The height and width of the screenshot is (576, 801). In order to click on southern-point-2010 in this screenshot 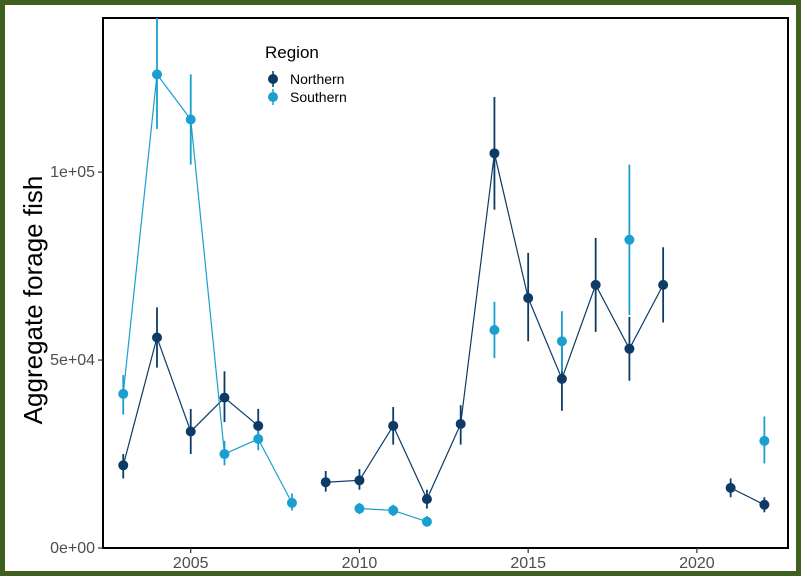, I will do `click(359, 508)`.